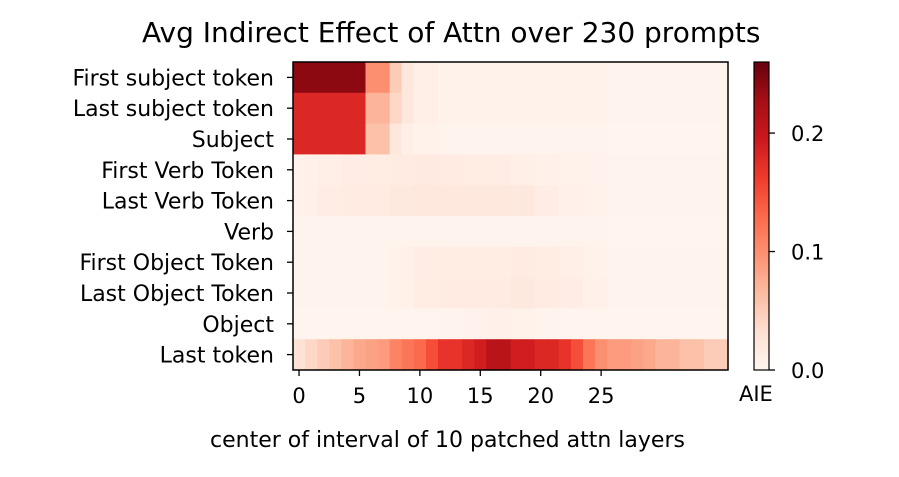 The image size is (899, 477). Describe the element at coordinates (173, 78) in the screenshot. I see `y-tick-label: First subject token` at that location.